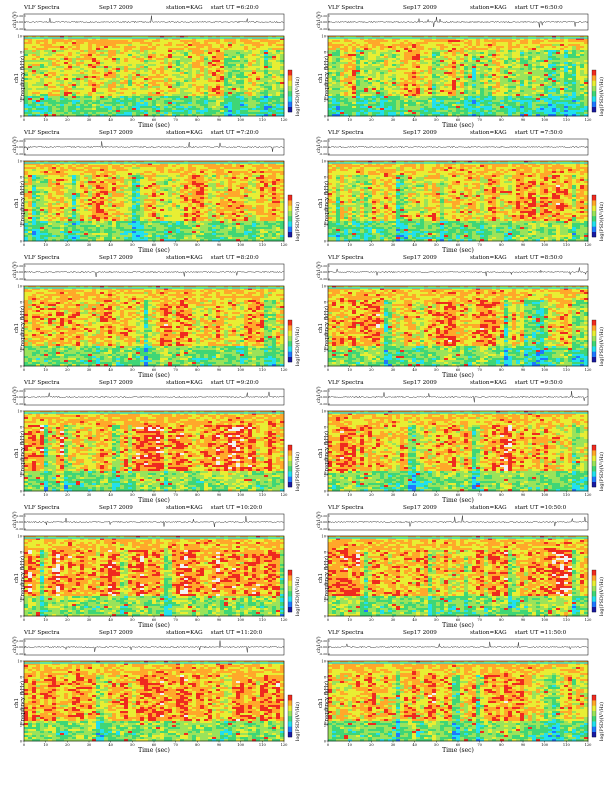  I want to click on colorbar-frame, so click(290, 91).